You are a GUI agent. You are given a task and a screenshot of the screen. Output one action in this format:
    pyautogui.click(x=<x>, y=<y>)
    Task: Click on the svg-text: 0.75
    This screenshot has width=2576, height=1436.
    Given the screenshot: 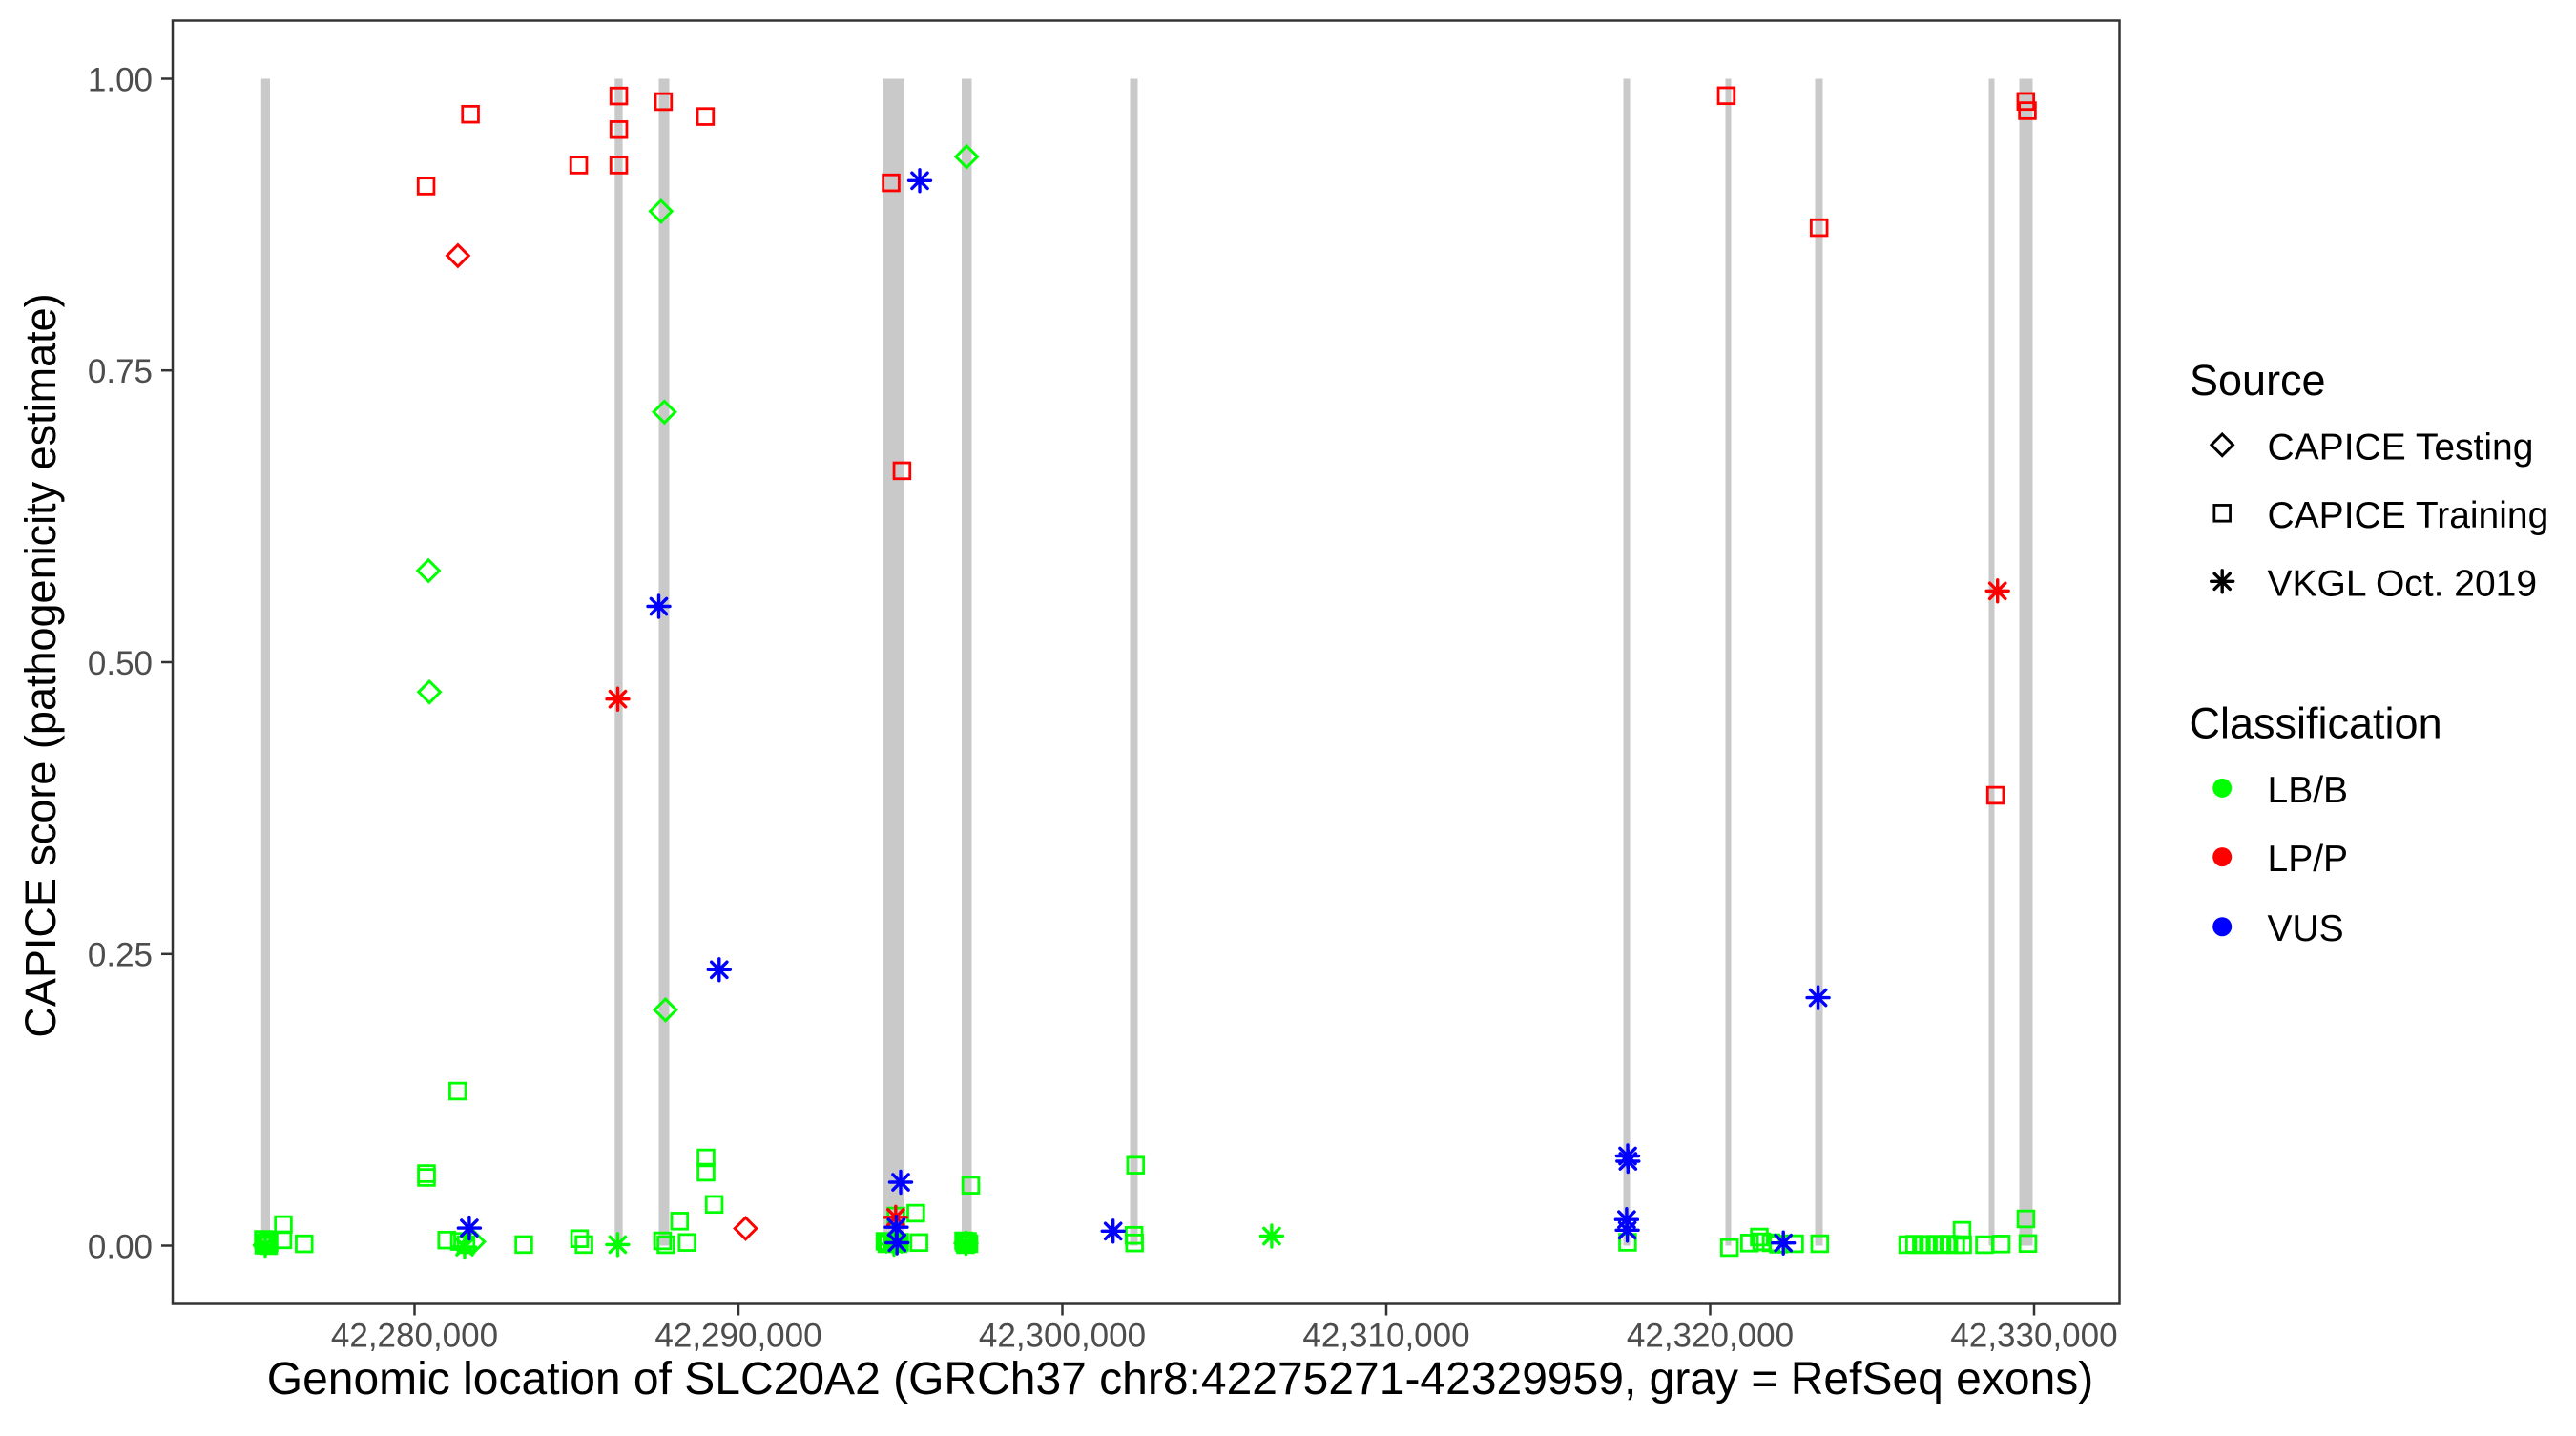 What is the action you would take?
    pyautogui.click(x=120, y=371)
    